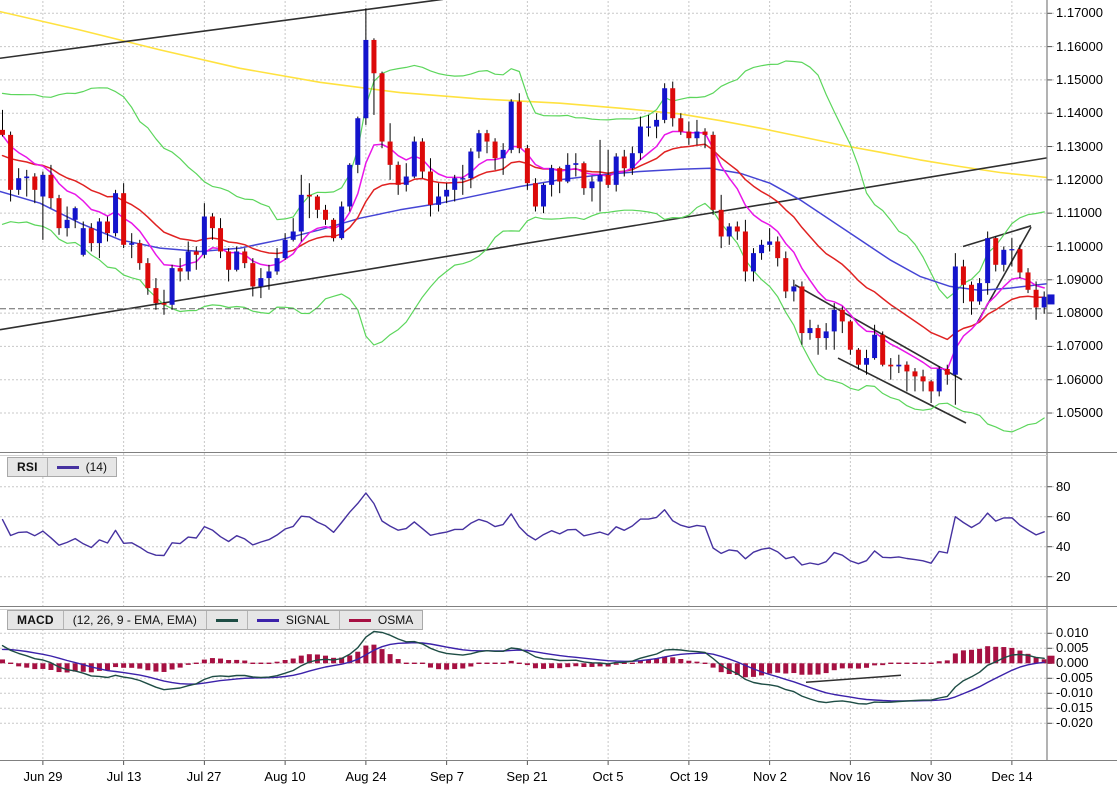  I want to click on macd-params: (12, 26, 9 - EMA, EMA), so click(134, 620).